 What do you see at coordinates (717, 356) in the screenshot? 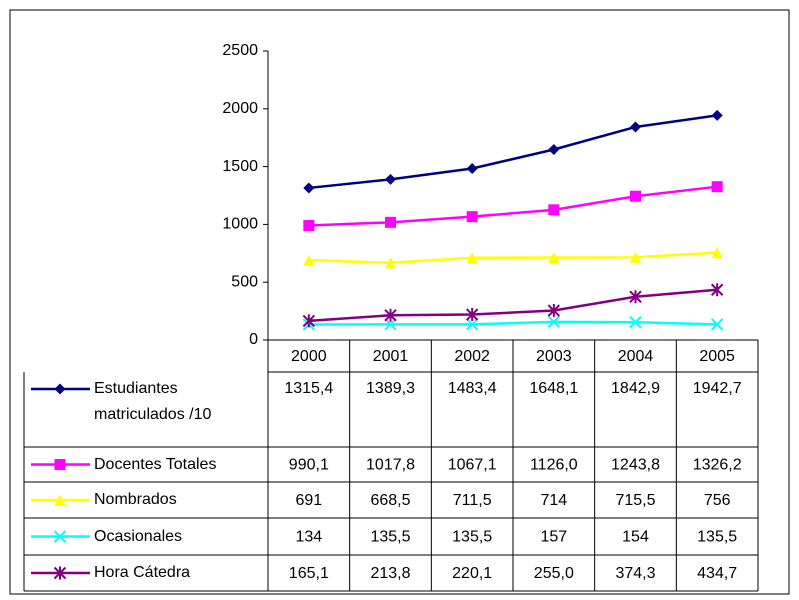
I see `x-tick-label: 2005` at bounding box center [717, 356].